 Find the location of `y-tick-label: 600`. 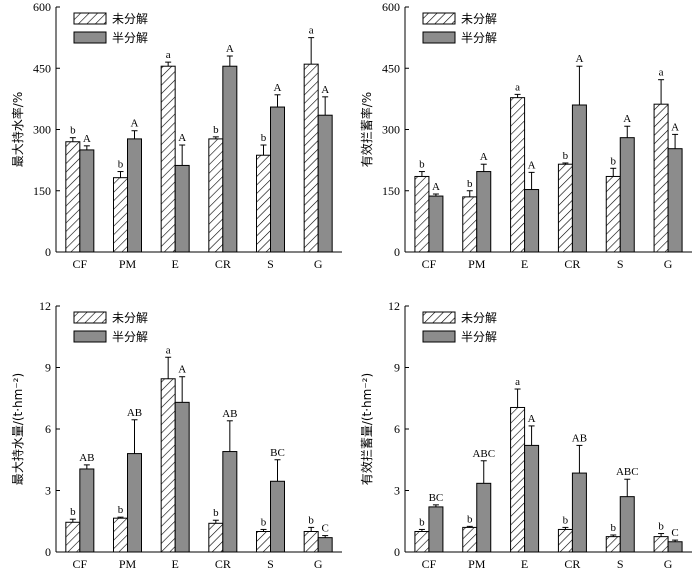

y-tick-label: 600 is located at coordinates (391, 7).